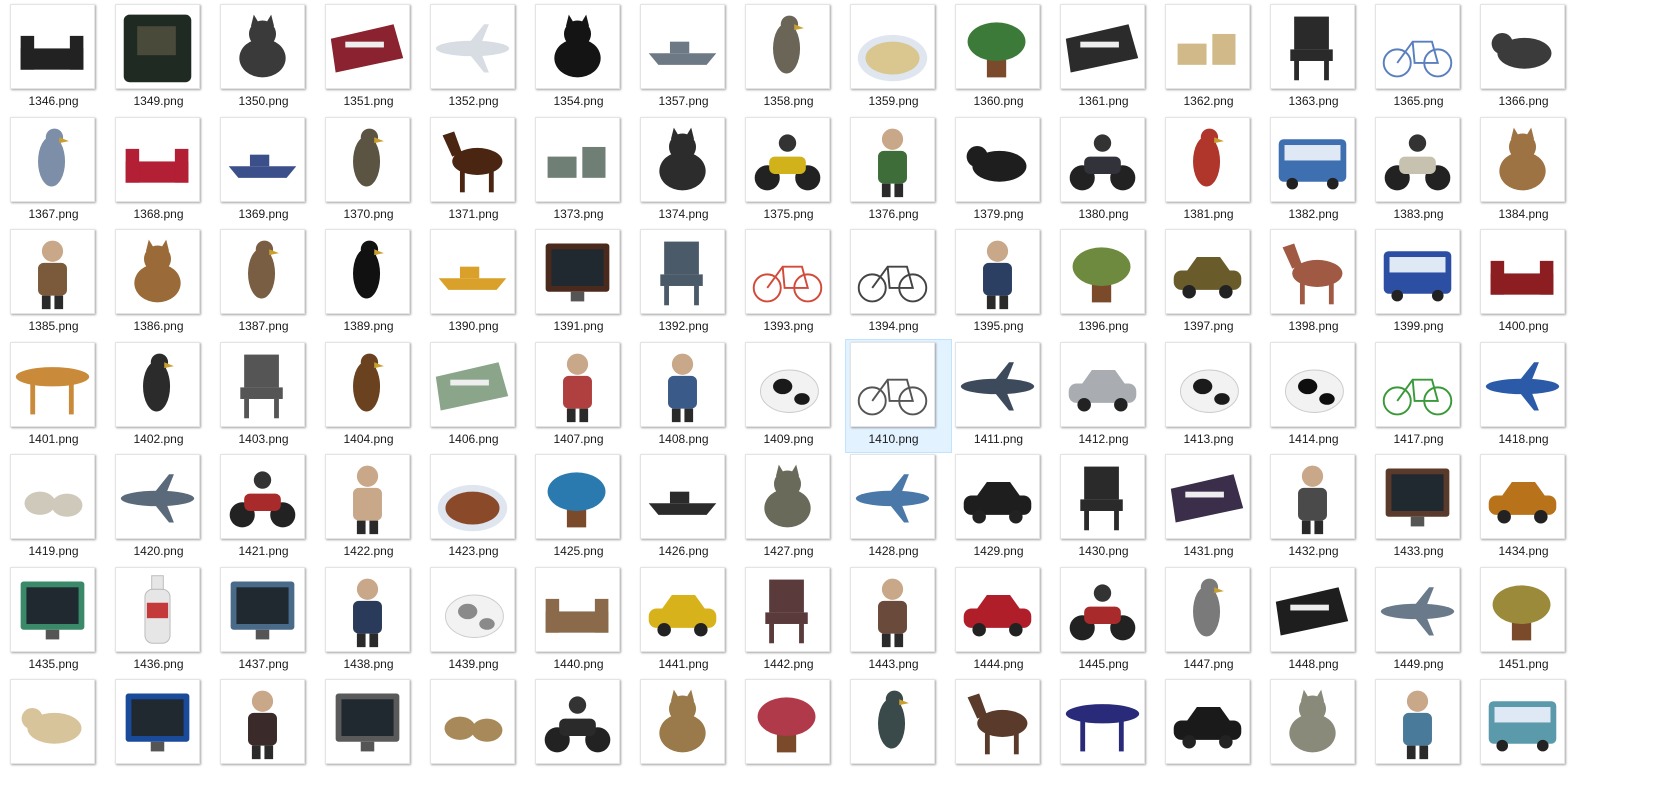  I want to click on file-item: 1382.png, so click(1318, 171).